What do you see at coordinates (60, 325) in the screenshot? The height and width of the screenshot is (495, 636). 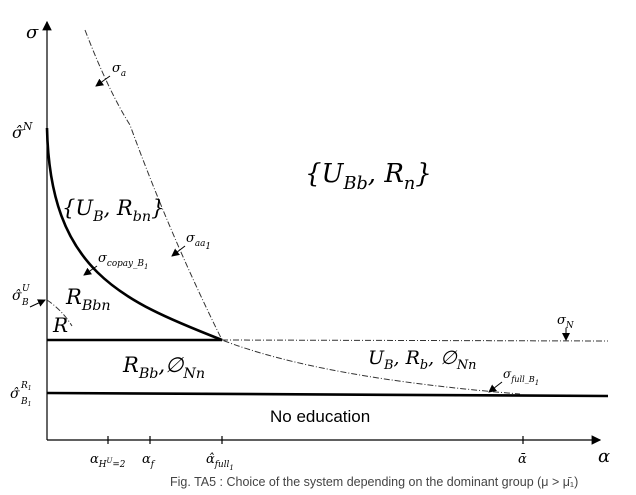 I see `region-label: R` at bounding box center [60, 325].